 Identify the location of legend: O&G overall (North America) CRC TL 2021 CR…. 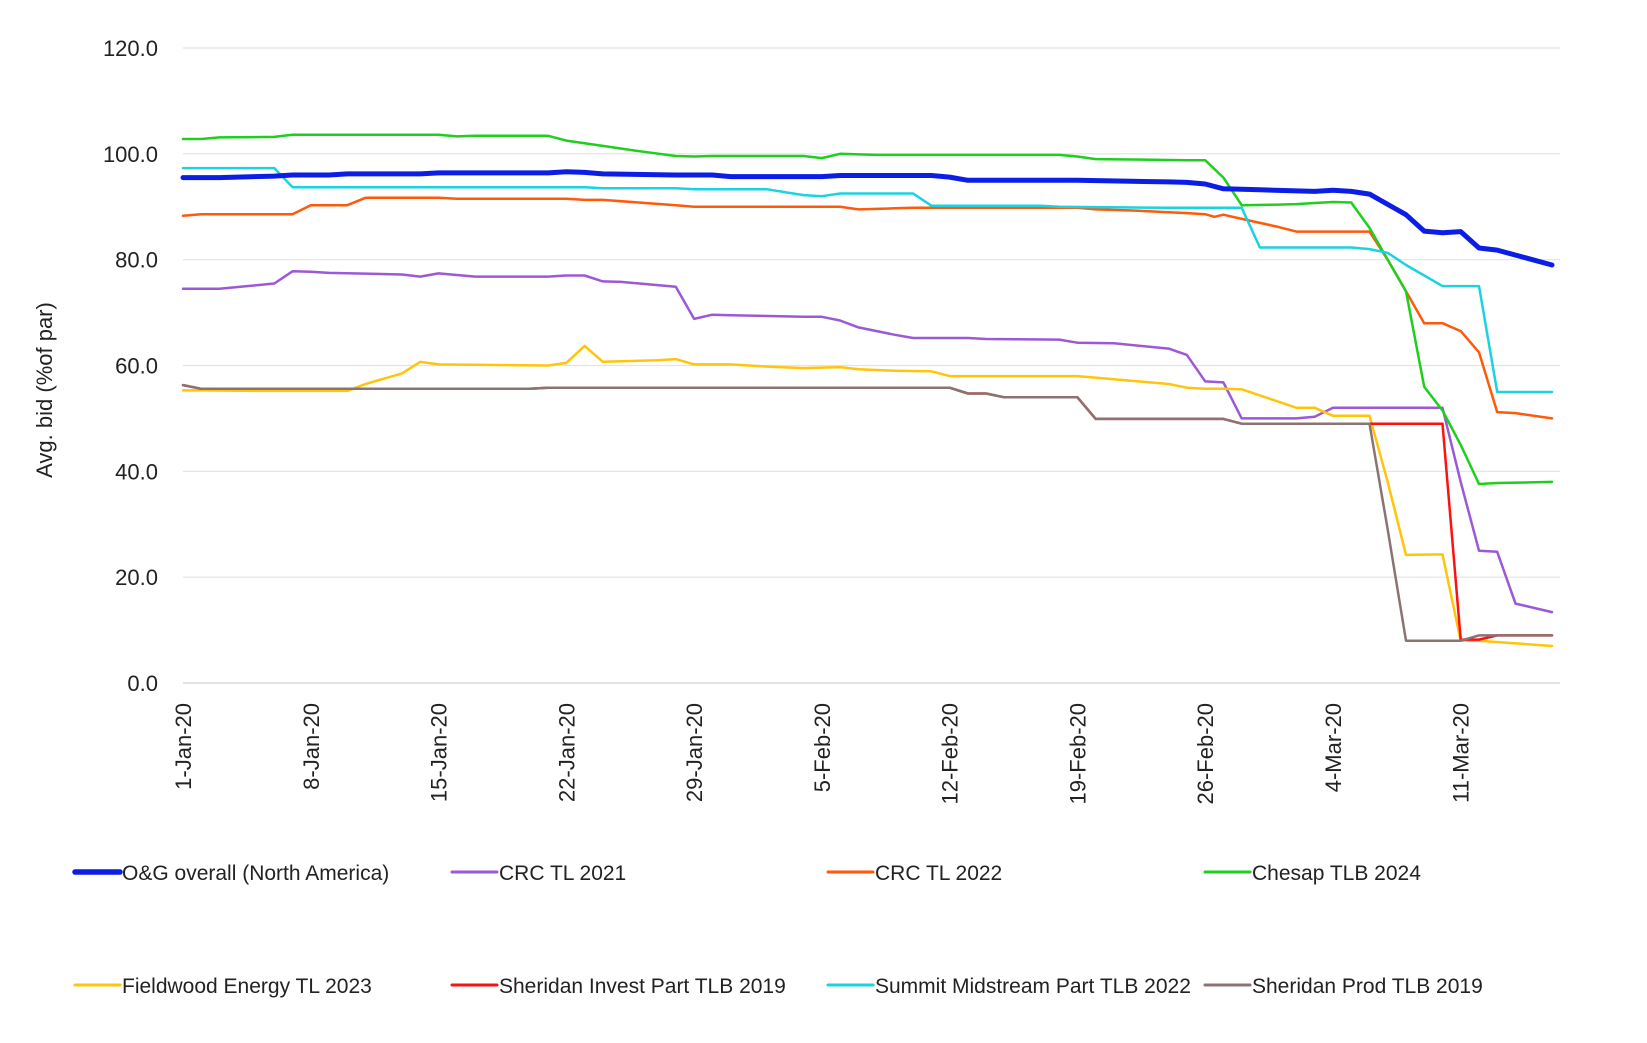
(777, 930).